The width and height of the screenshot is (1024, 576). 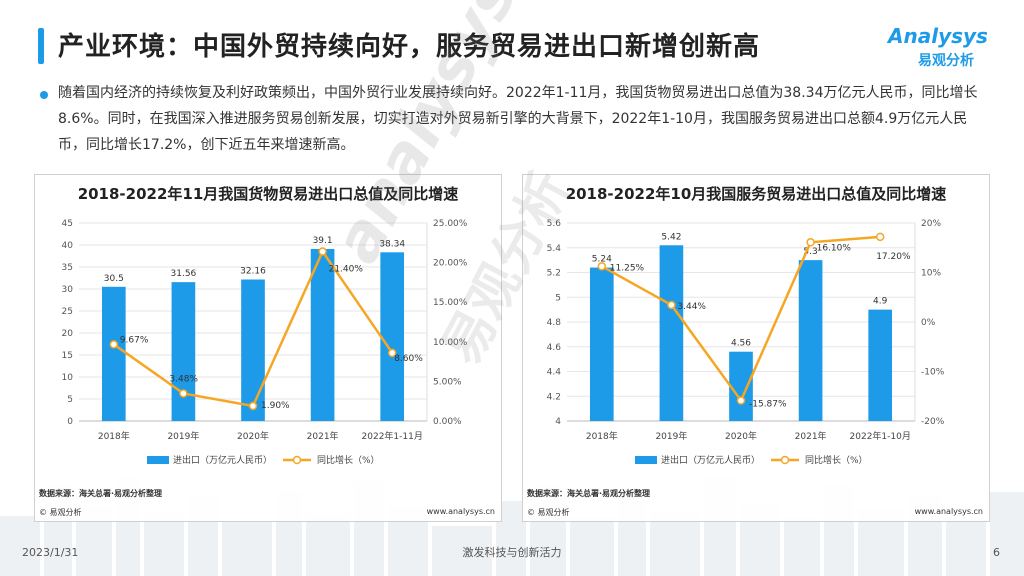 What do you see at coordinates (810, 252) in the screenshot?
I see `bar-value-label: 5.3` at bounding box center [810, 252].